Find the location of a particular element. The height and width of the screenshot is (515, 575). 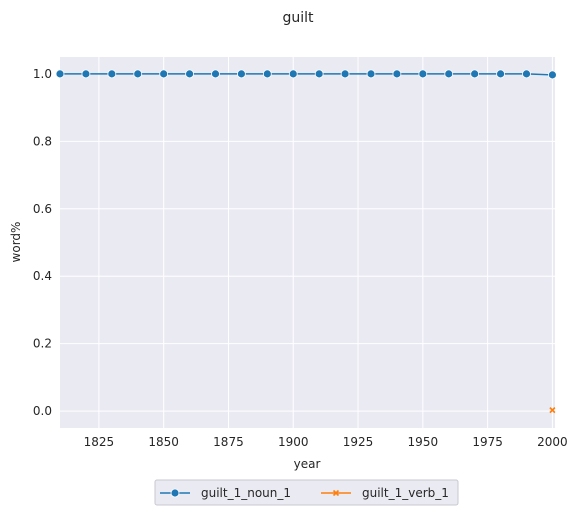

y-tick-label: 0.4 is located at coordinates (42, 276).